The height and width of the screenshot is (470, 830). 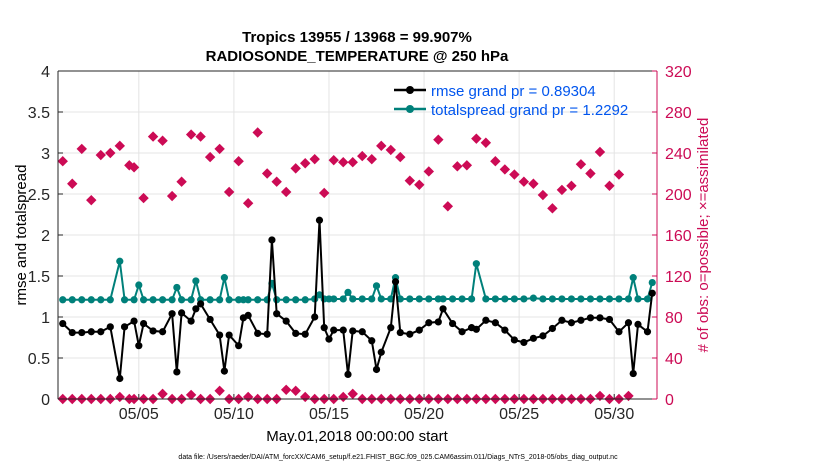 I want to click on legend-rmse-marker, so click(x=410, y=90).